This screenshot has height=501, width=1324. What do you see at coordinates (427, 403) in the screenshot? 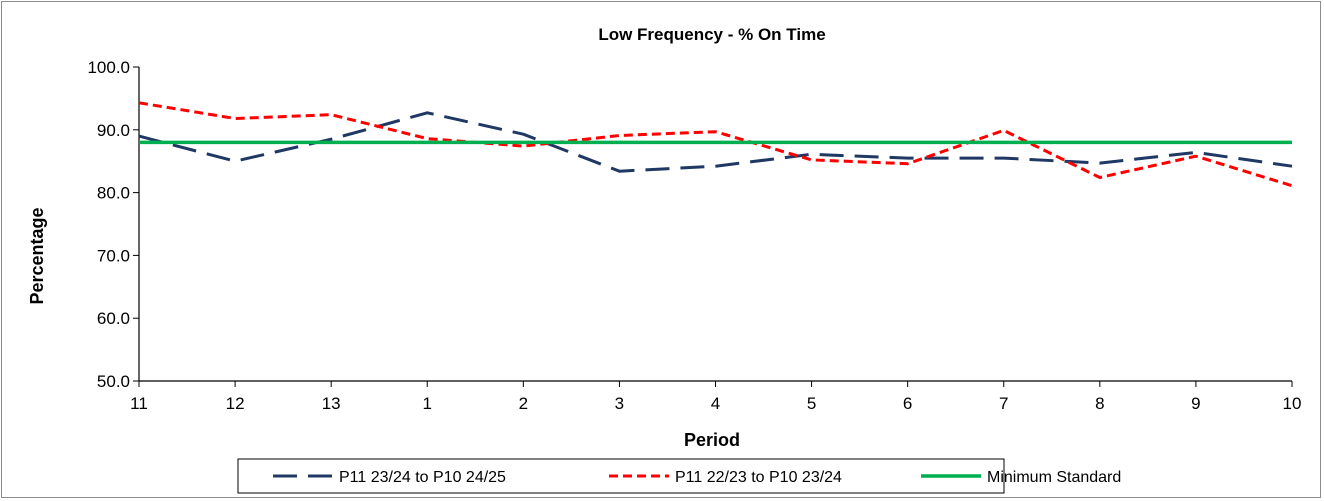
I see `x-tick-label: 1` at bounding box center [427, 403].